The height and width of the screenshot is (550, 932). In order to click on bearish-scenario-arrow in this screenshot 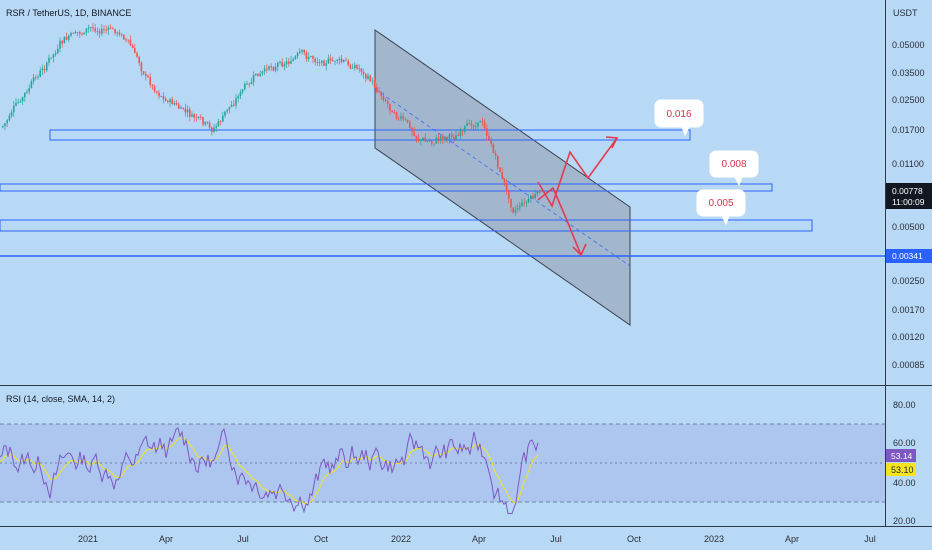, I will do `click(559, 221)`.